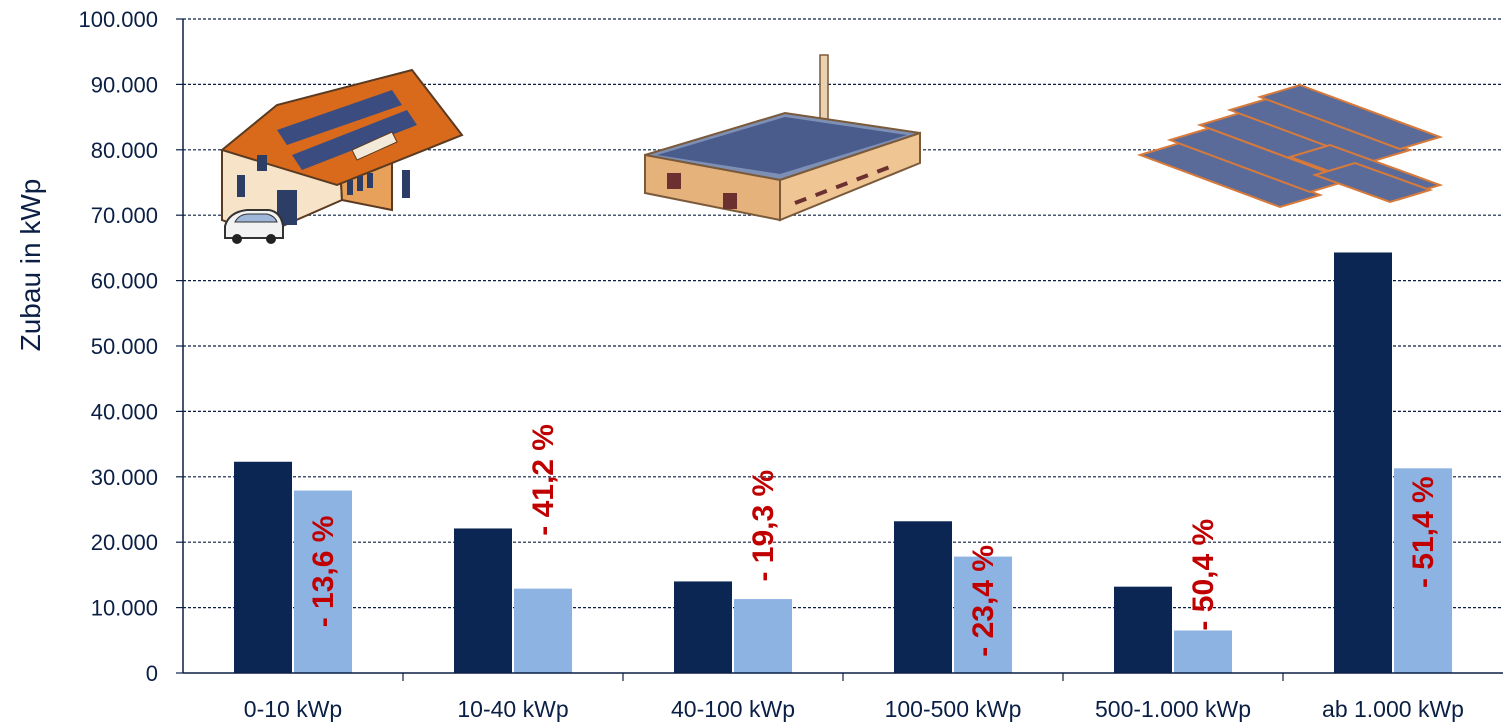 The width and height of the screenshot is (1505, 727). What do you see at coordinates (983, 601) in the screenshot?
I see `change-annotation: - 23,4 %` at bounding box center [983, 601].